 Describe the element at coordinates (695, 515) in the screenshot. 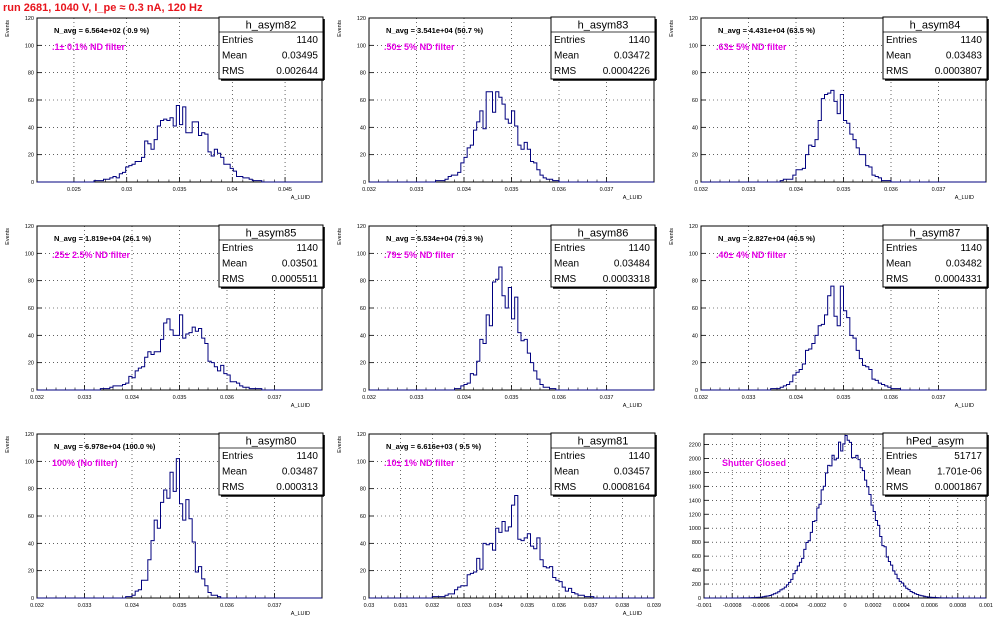

I see `y-tick-label: 1200` at that location.